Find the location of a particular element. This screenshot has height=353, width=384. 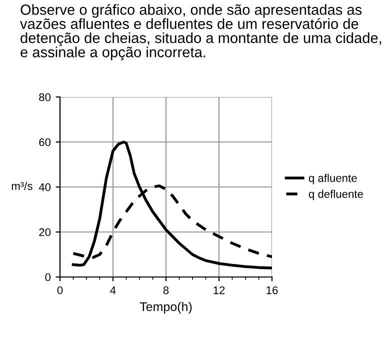

y-tick-label: 40 is located at coordinates (44, 187).